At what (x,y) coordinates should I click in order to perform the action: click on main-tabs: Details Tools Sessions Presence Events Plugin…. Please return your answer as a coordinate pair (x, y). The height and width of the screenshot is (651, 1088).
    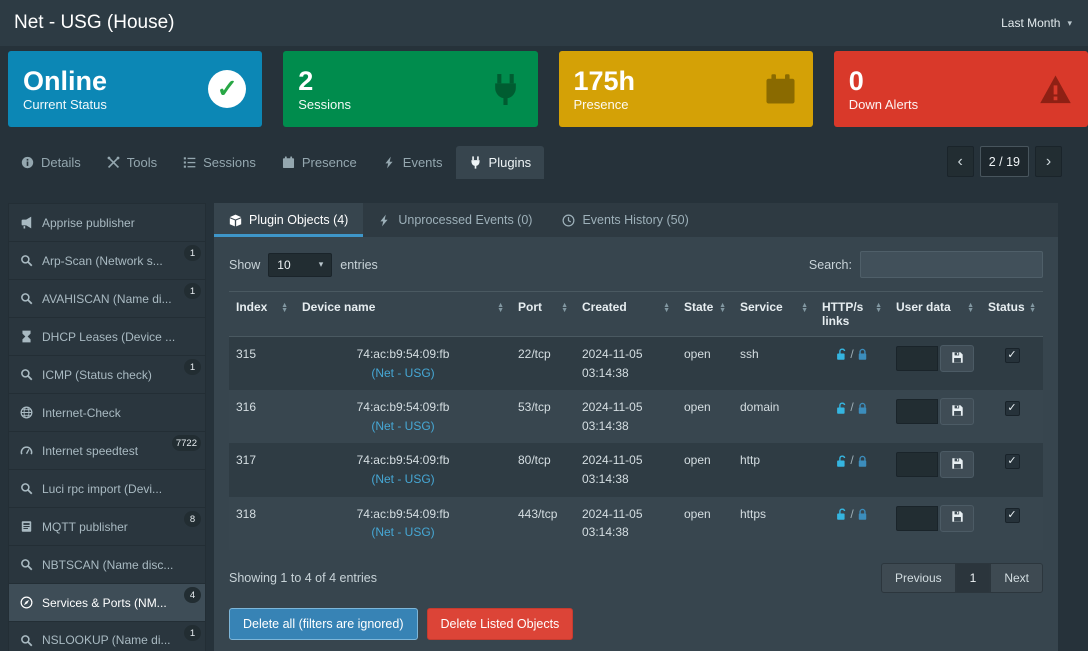
    Looking at the image, I should click on (276, 162).